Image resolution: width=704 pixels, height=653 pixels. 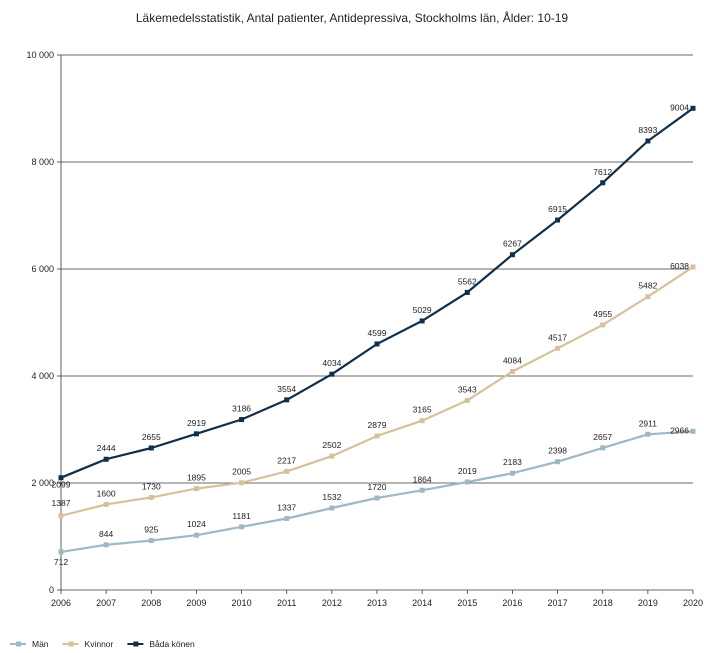 I want to click on legend: Män Kvinnor Båda könen, so click(x=102, y=644).